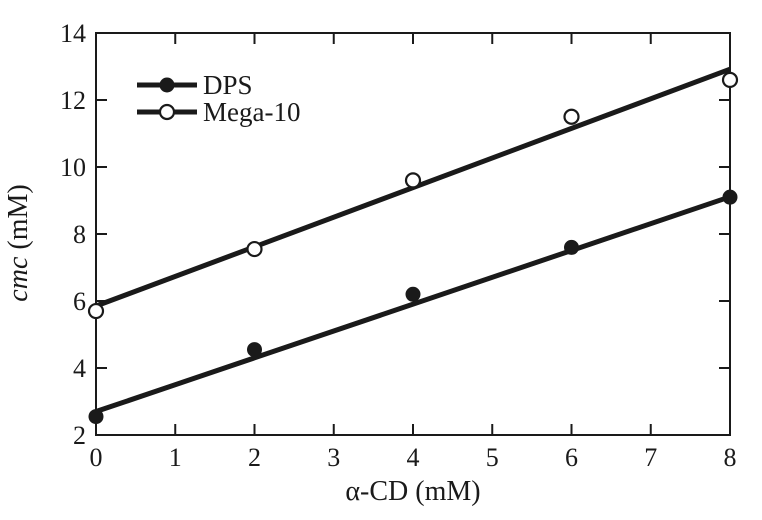  I want to click on x-tick-label: 3, so click(333, 457).